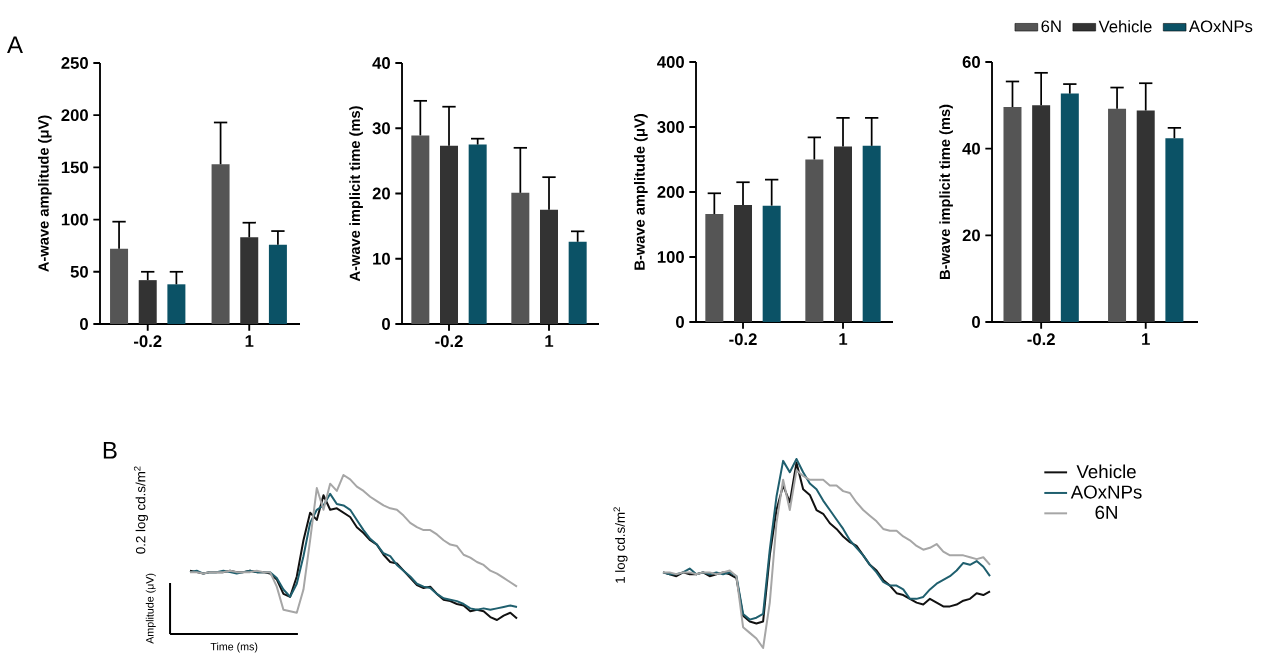 The width and height of the screenshot is (1271, 655). Describe the element at coordinates (670, 127) in the screenshot. I see `y-tick-label: 300` at that location.